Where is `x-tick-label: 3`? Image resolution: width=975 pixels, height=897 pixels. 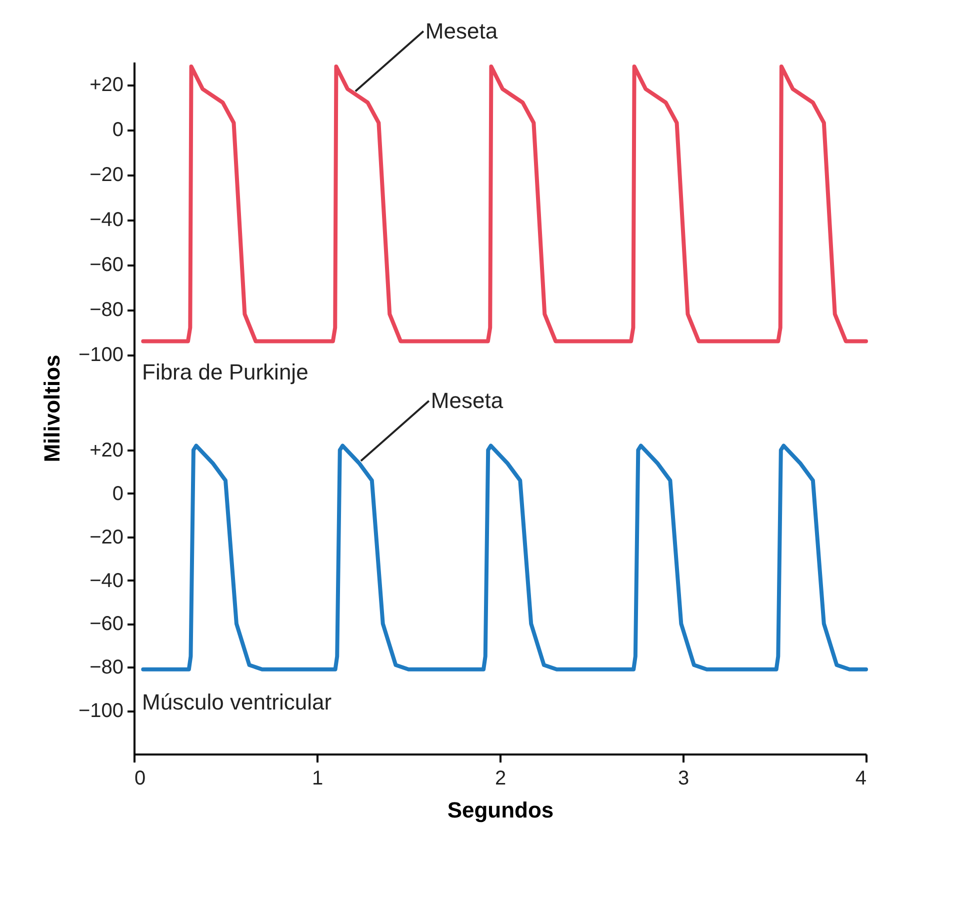 x-tick-label: 3 is located at coordinates (684, 779).